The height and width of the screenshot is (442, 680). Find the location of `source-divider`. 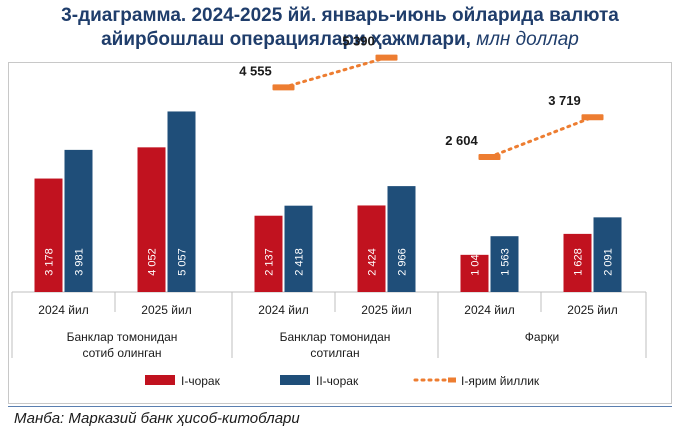

source-divider is located at coordinates (340, 406).